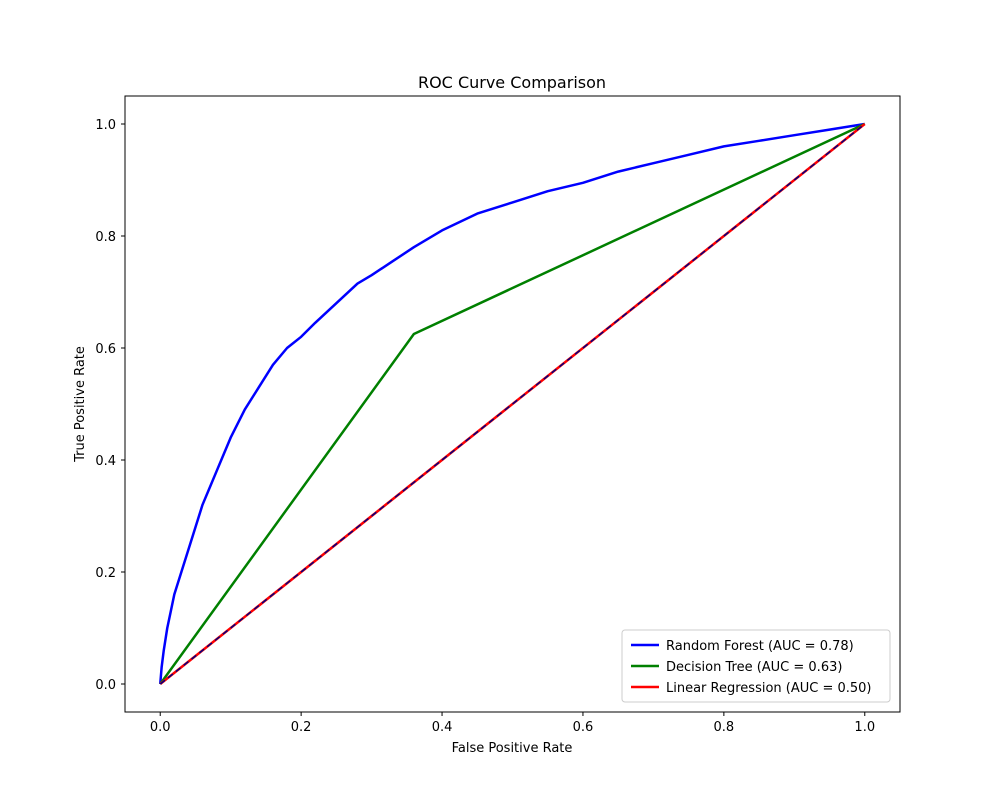 This screenshot has height=800, width=1000. What do you see at coordinates (760, 646) in the screenshot?
I see `legend-label: Random Forest (AUC = 0.78)` at bounding box center [760, 646].